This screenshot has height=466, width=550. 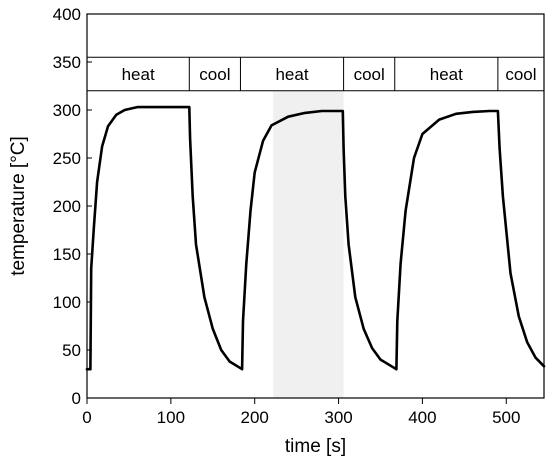 What do you see at coordinates (506, 417) in the screenshot?
I see `x-tick-label: 500` at bounding box center [506, 417].